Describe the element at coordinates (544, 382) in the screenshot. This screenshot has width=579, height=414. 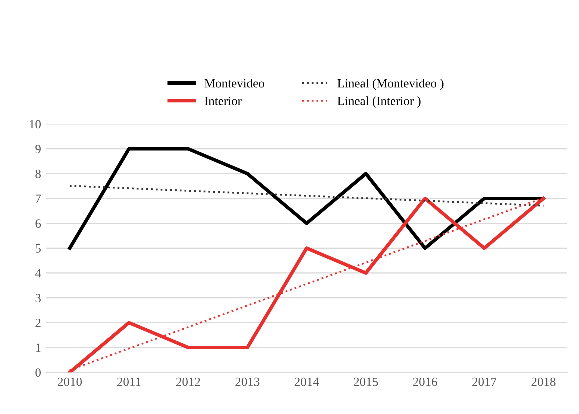
I see `x-tick-label: 2018` at that location.